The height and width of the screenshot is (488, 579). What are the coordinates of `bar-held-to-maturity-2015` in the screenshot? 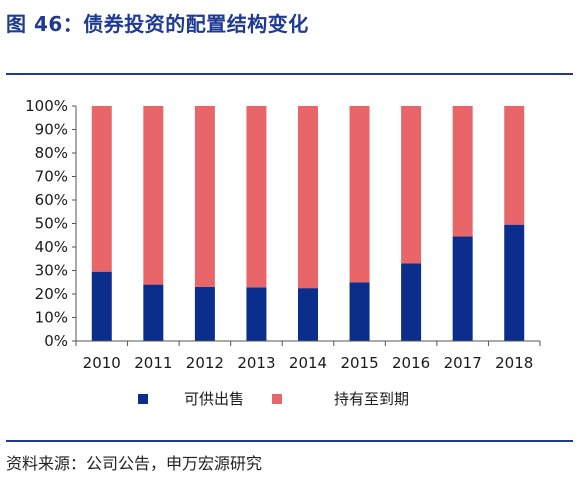 It's located at (359, 194).